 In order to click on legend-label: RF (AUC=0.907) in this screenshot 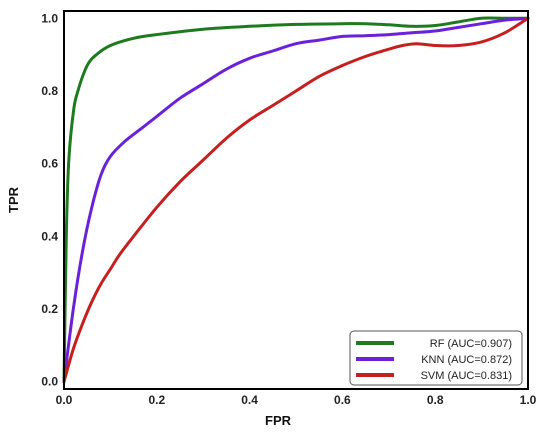, I will do `click(471, 344)`.